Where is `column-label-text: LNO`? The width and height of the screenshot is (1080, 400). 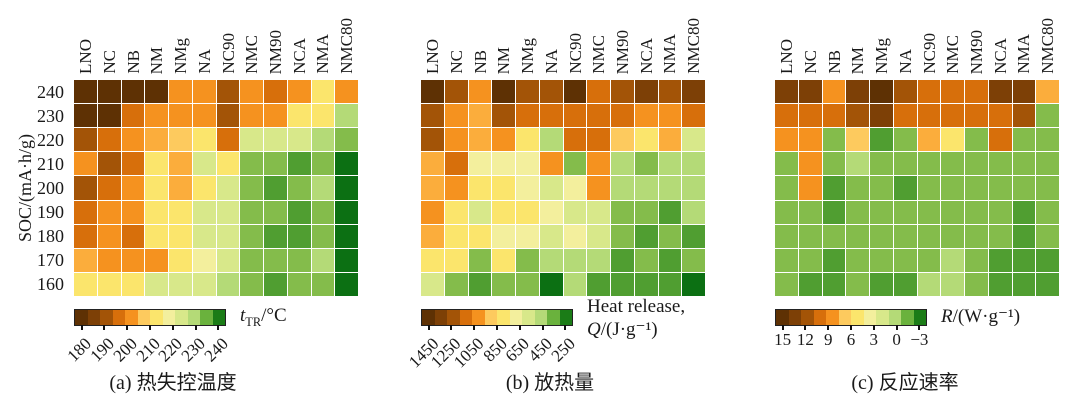
column-label-text: LNO is located at coordinates (433, 56).